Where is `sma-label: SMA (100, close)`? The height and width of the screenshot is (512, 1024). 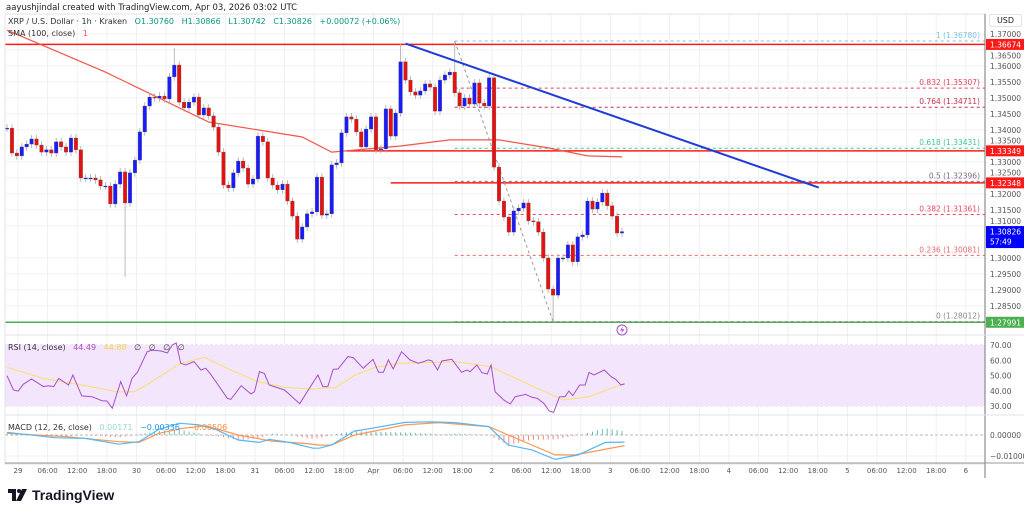
sma-label: SMA (100, close) is located at coordinates (42, 33).